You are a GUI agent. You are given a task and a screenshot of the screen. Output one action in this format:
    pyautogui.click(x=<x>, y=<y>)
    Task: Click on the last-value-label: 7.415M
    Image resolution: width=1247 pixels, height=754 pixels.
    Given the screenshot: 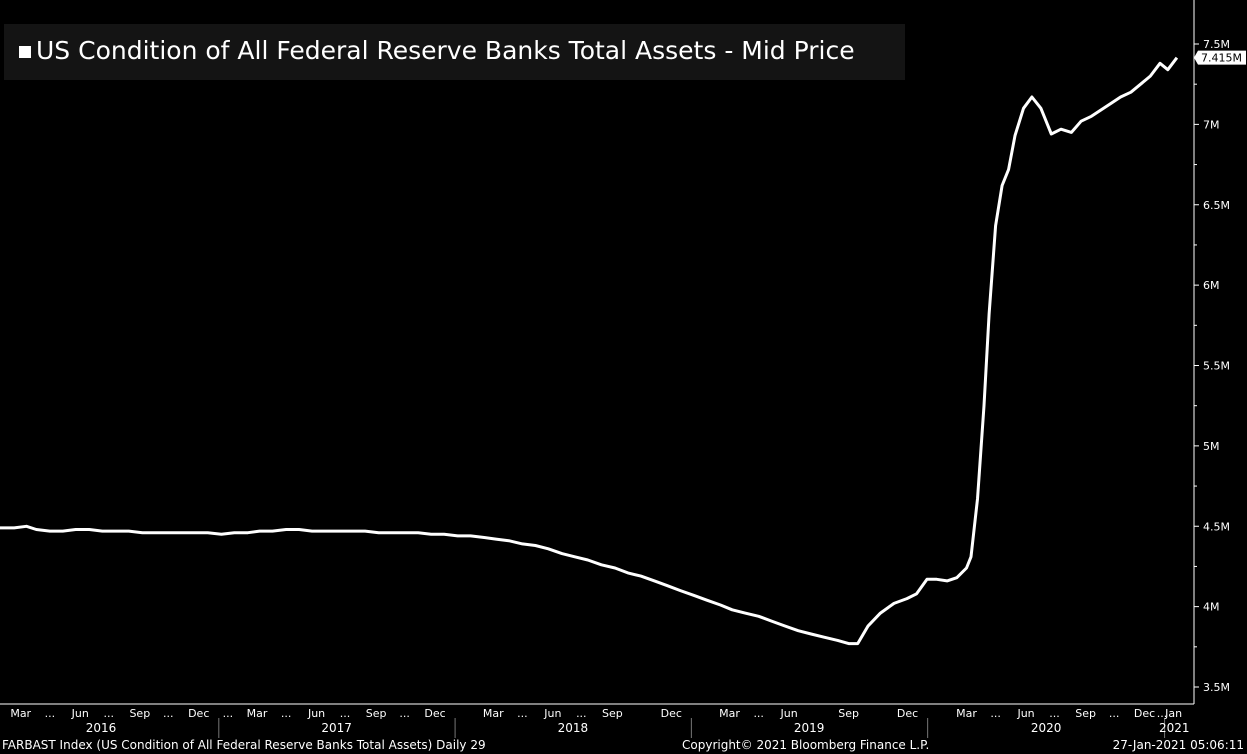 What is the action you would take?
    pyautogui.click(x=1221, y=58)
    